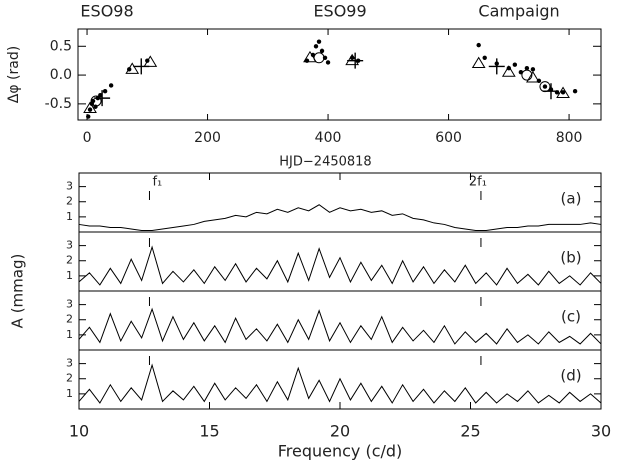 Image resolution: width=617 pixels, height=465 pixels. Describe the element at coordinates (87, 138) in the screenshot. I see `x-tick-label: 0` at that location.